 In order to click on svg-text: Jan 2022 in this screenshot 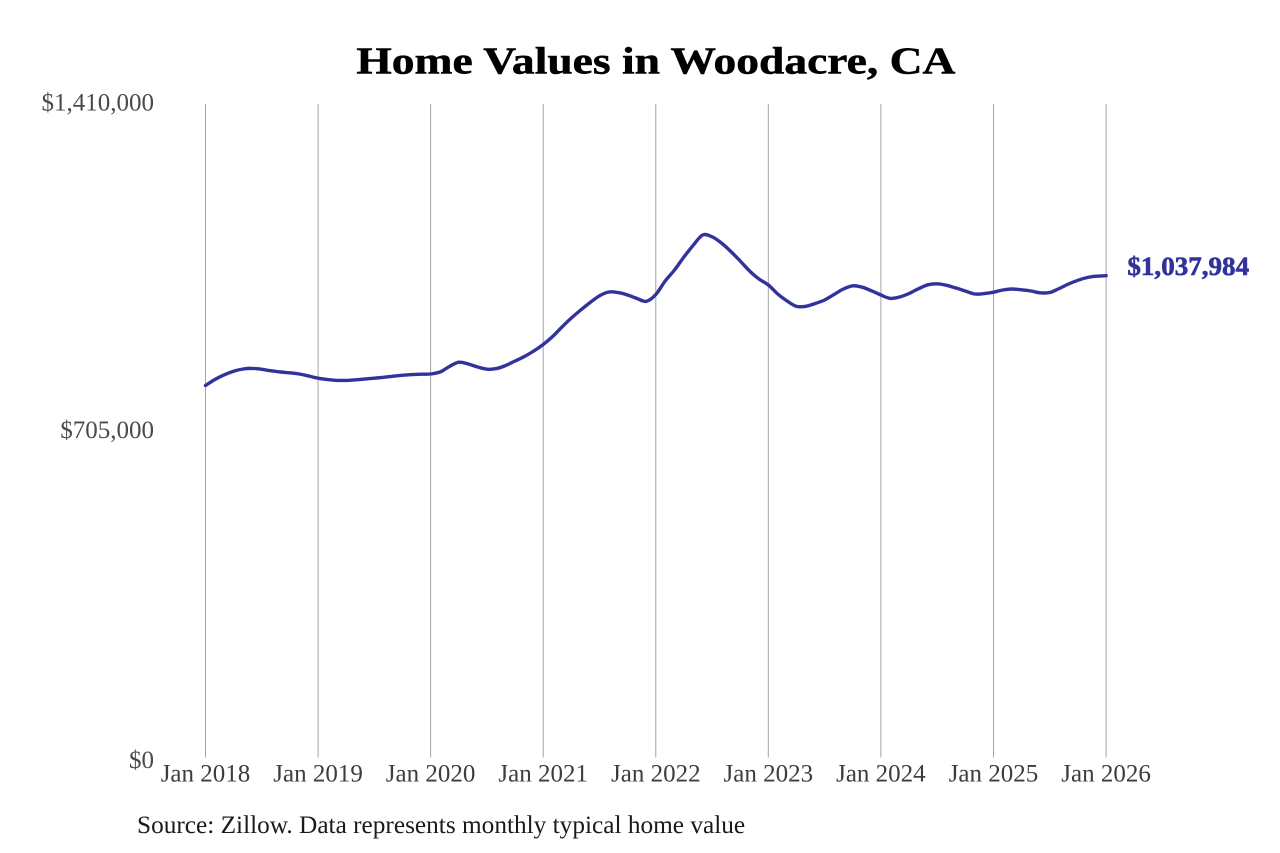, I will do `click(656, 774)`.